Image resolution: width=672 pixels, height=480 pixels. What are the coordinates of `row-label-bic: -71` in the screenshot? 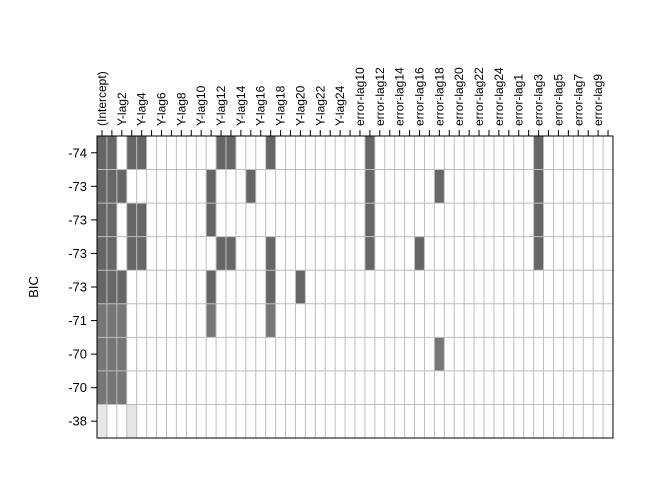 It's located at (77, 320).